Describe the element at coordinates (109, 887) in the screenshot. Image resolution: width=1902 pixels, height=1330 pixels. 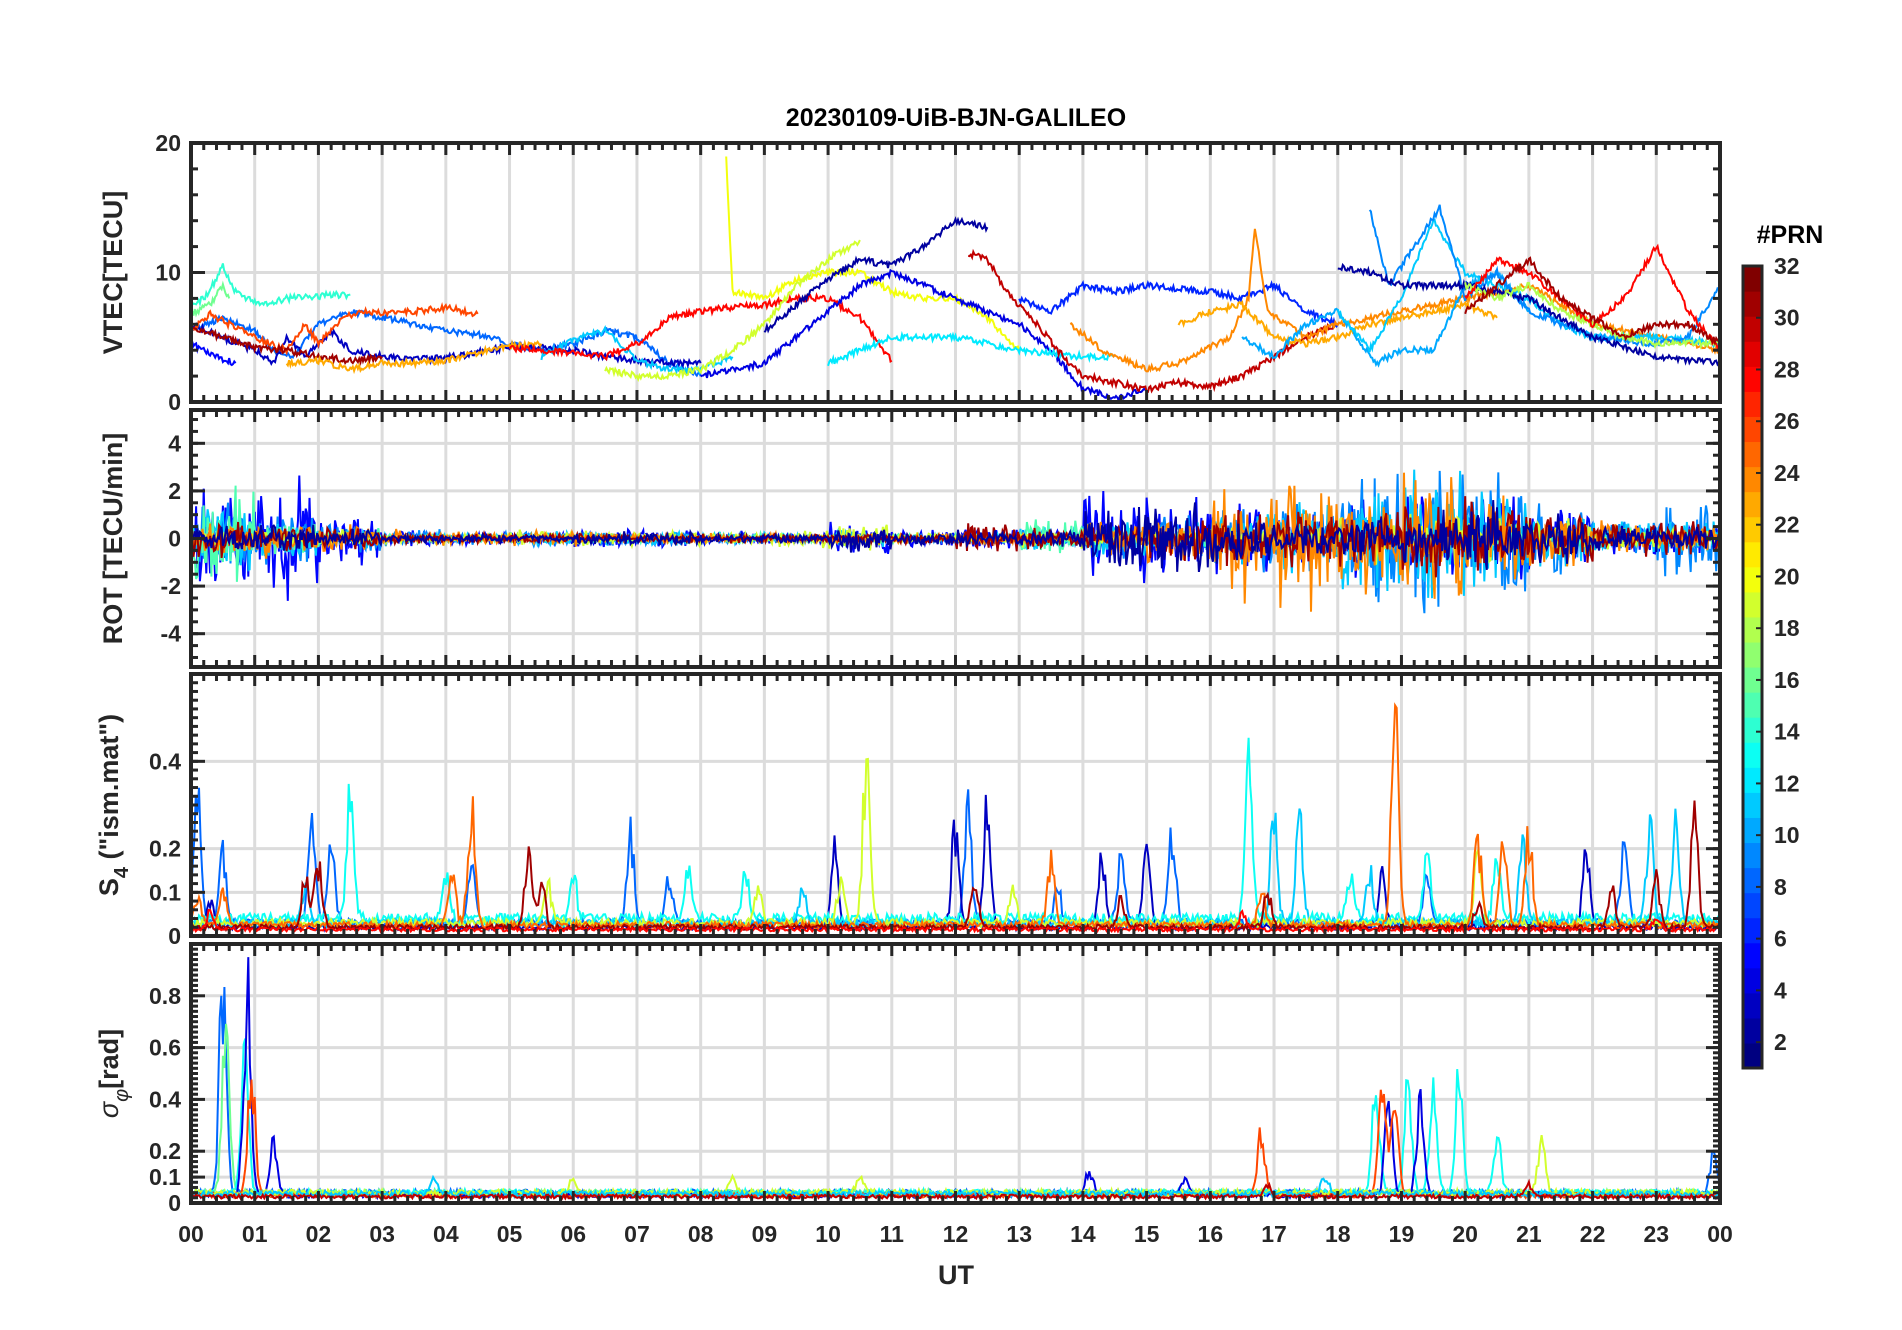
I see `y-label-symbol: S` at that location.